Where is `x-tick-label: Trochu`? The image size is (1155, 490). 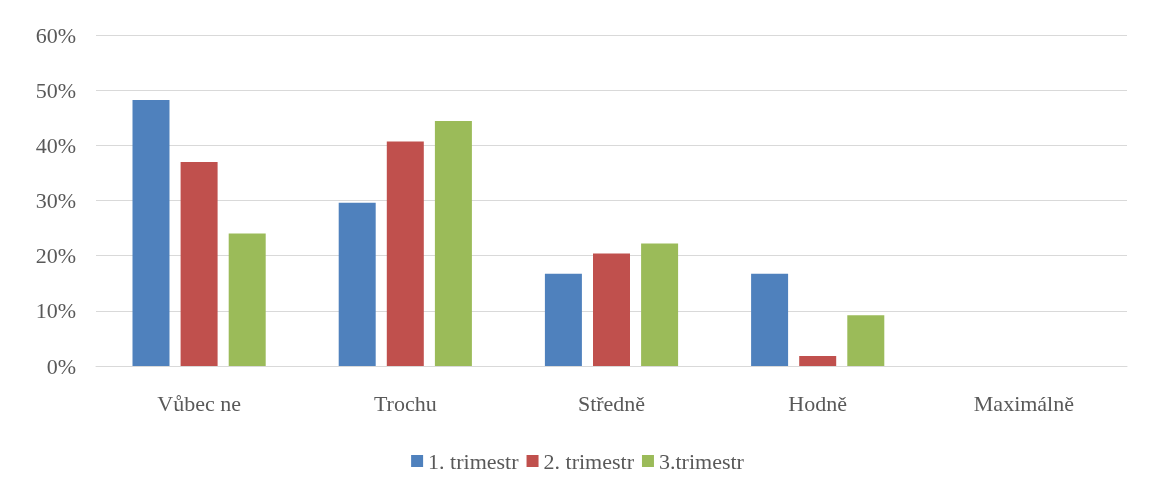 x-tick-label: Trochu is located at coordinates (405, 403).